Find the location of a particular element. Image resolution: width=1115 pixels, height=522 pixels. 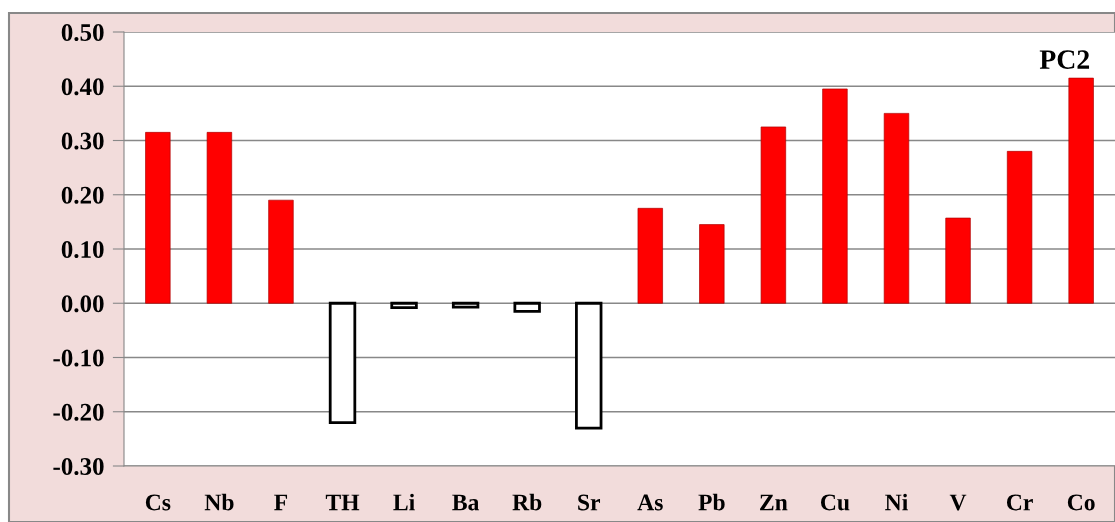

x-tick-label: Pb is located at coordinates (711, 502).